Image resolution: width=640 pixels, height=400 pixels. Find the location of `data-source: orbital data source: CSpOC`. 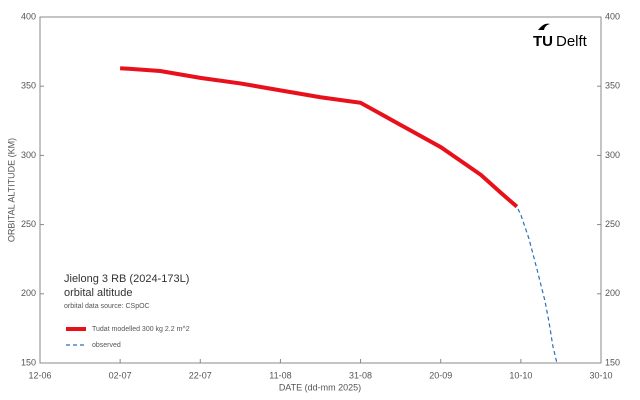

data-source: orbital data source: CSpOC is located at coordinates (107, 306).